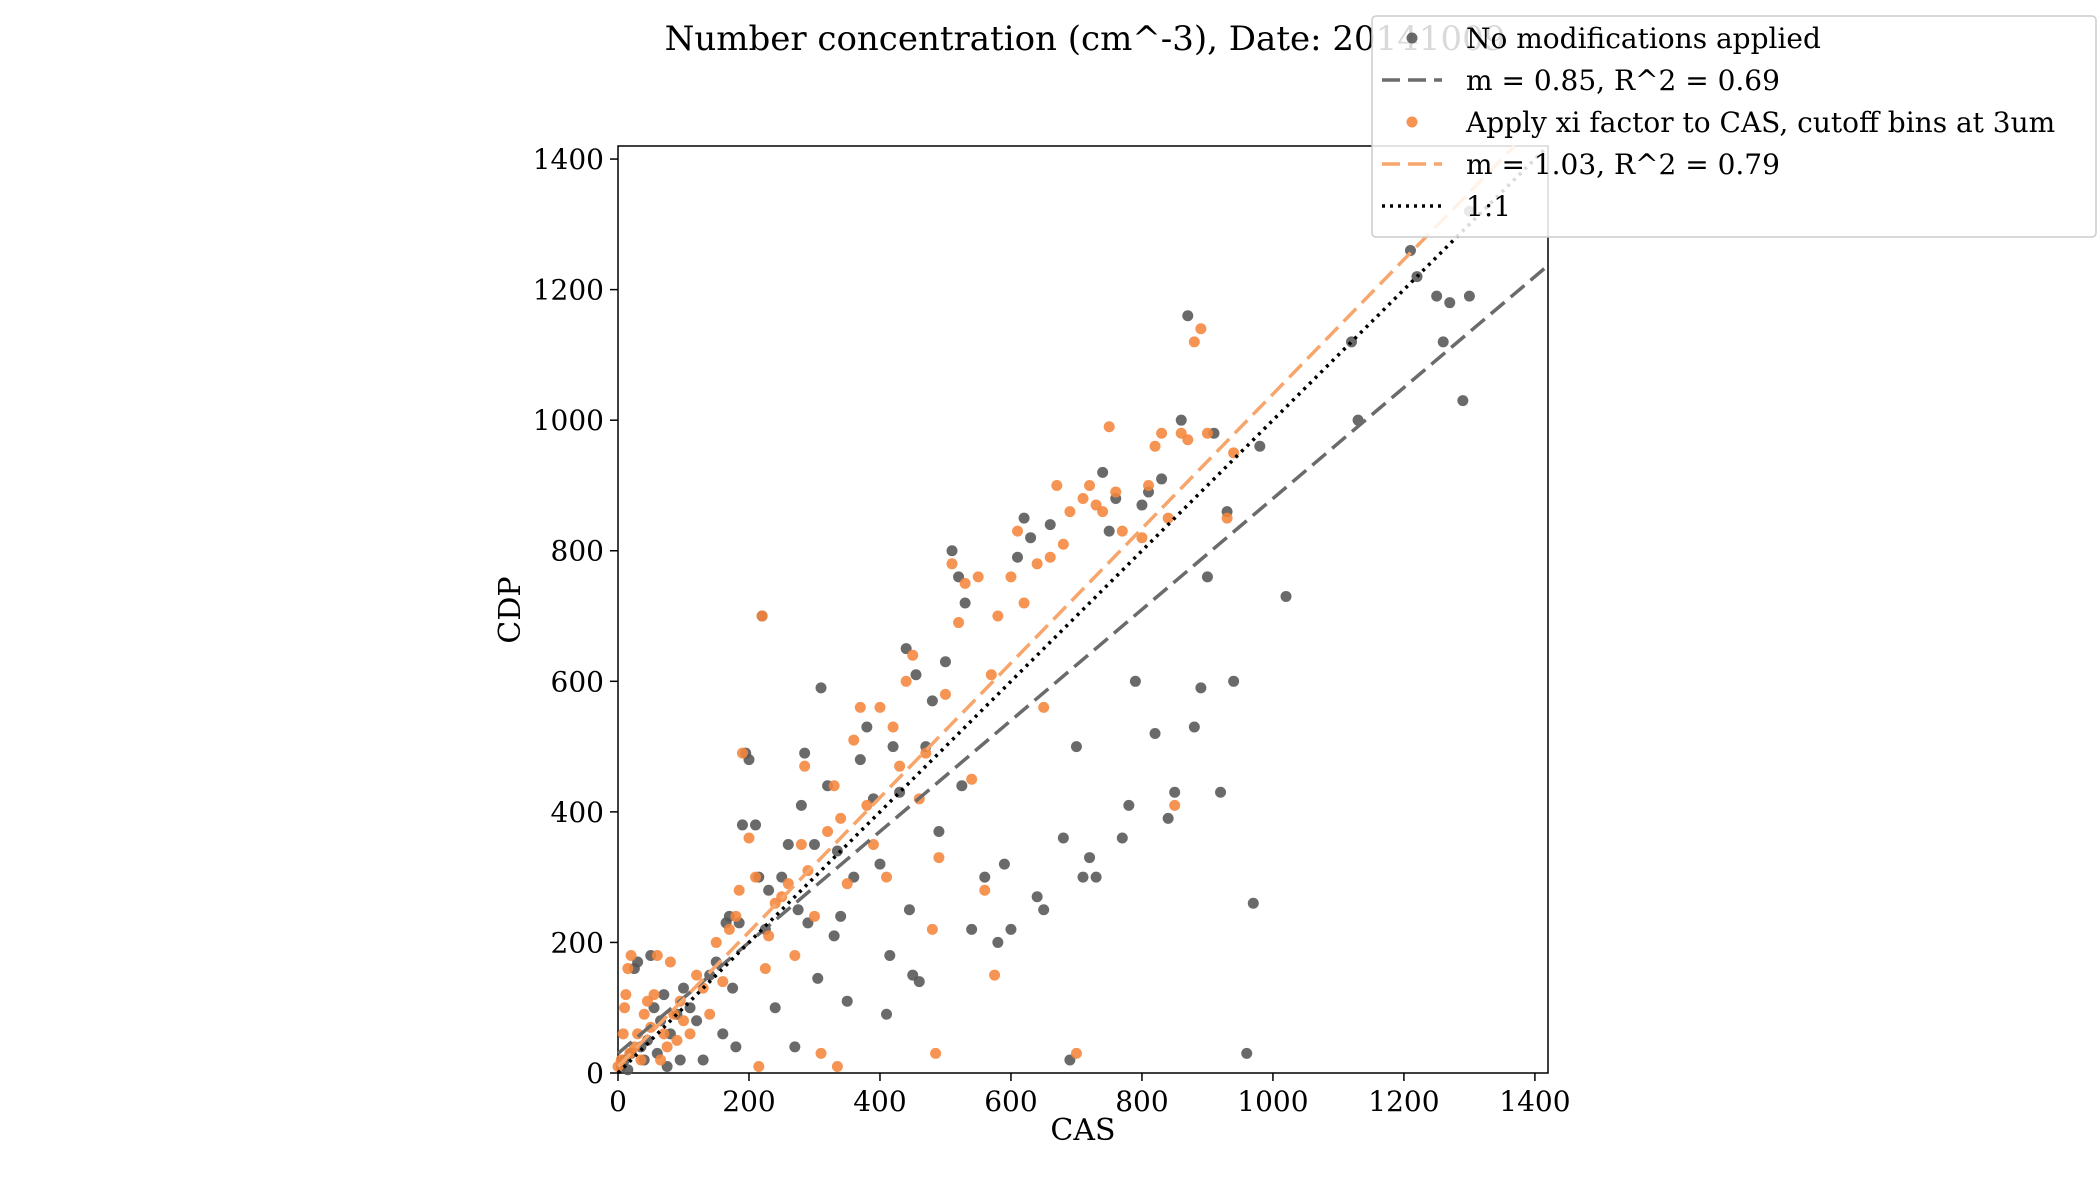  I want to click on x-axis: 0 200 400 600 800 1000 1200 1400, so click(1090, 1095).